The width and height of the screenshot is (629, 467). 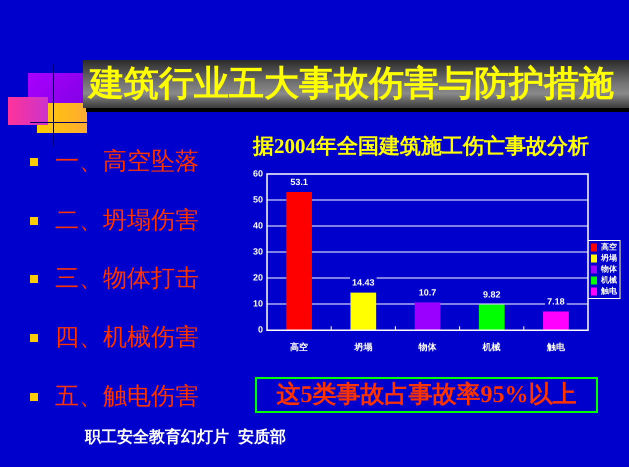 I want to click on text: 四、机械伤害, so click(x=127, y=339).